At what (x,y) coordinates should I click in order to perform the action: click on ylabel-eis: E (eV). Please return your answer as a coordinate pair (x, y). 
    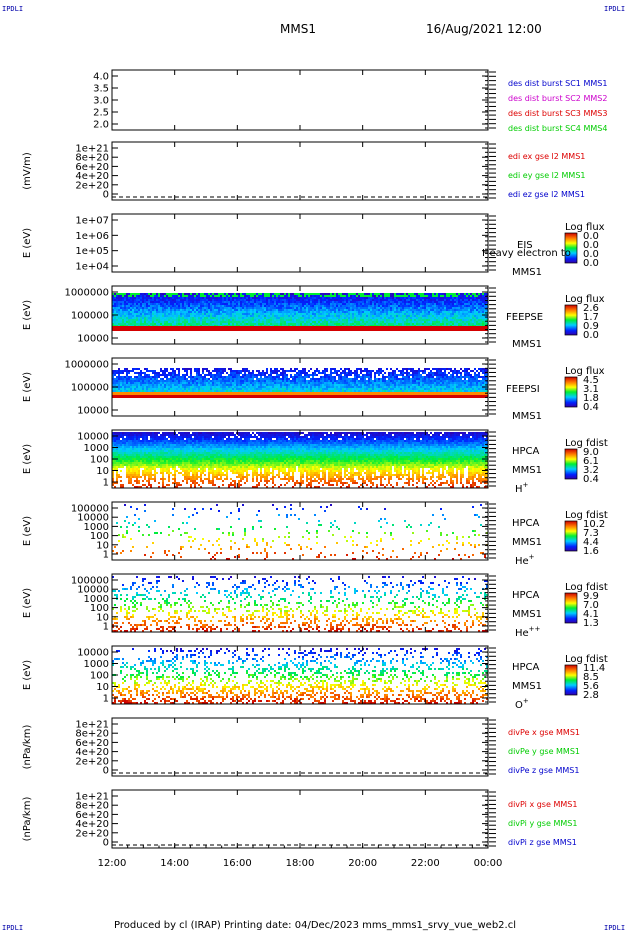
    Looking at the image, I should click on (27, 243).